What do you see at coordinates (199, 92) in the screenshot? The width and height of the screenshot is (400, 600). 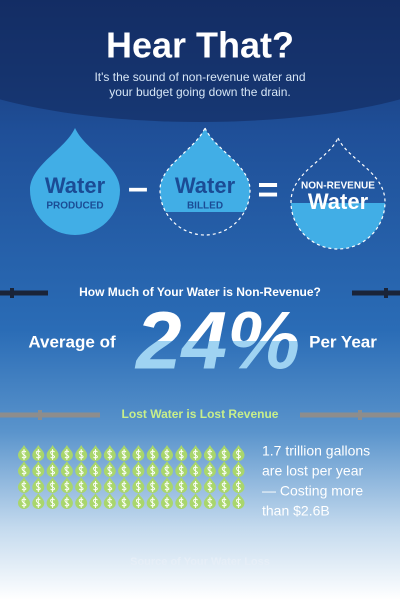 I see `subtitle: your budget going down the drain.` at bounding box center [199, 92].